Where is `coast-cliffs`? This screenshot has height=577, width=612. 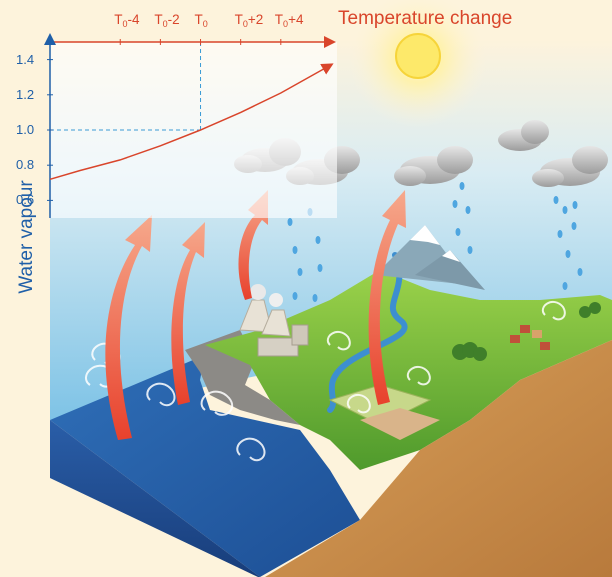
coast-cliffs is located at coordinates (242, 377).